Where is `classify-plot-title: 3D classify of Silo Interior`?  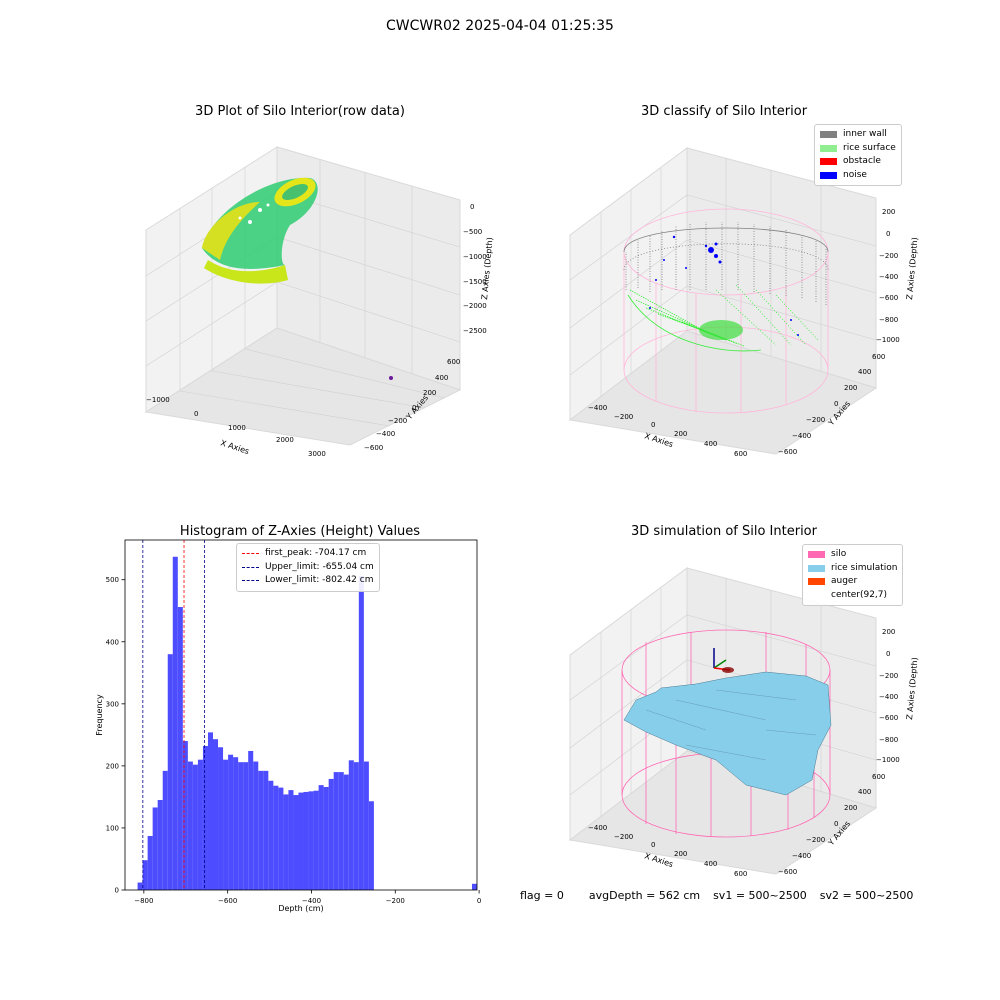 classify-plot-title: 3D classify of Silo Interior is located at coordinates (724, 111).